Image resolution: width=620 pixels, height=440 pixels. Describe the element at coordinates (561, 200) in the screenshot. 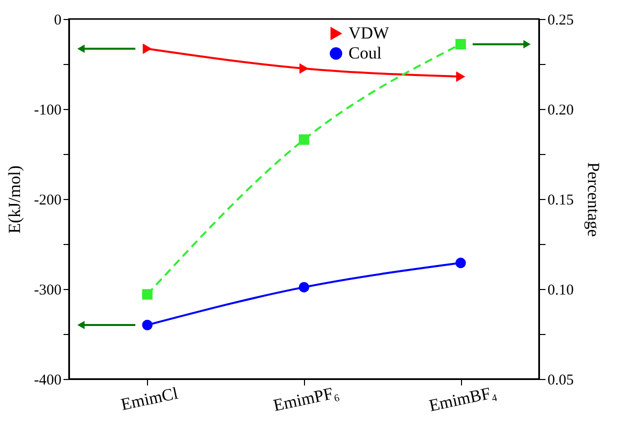

I see `y2-tick-label: 0.15` at that location.